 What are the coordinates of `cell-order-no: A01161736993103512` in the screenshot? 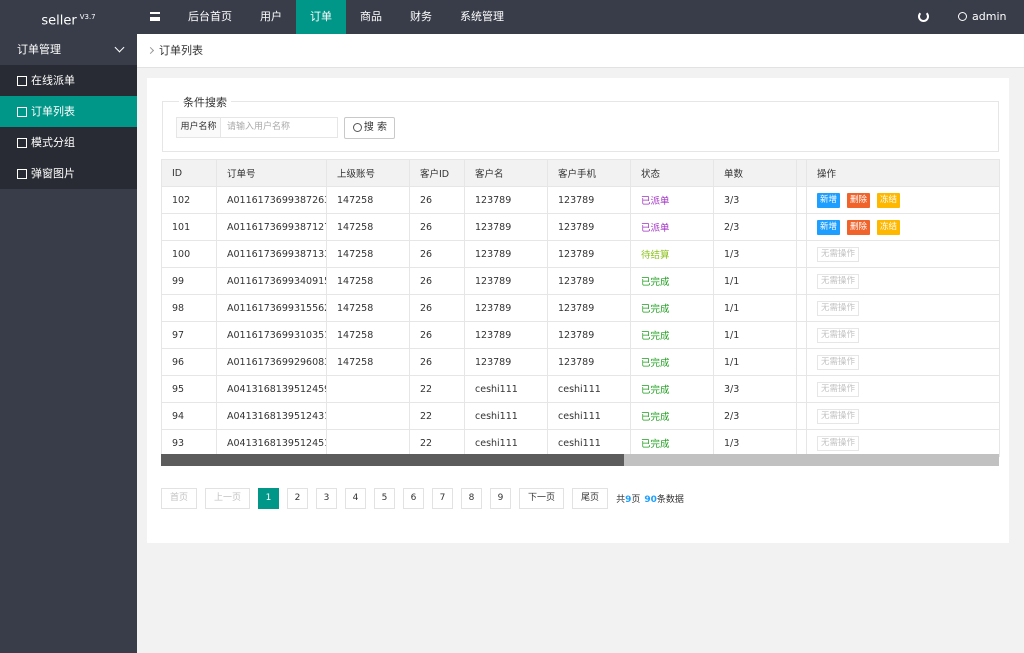 It's located at (271, 335).